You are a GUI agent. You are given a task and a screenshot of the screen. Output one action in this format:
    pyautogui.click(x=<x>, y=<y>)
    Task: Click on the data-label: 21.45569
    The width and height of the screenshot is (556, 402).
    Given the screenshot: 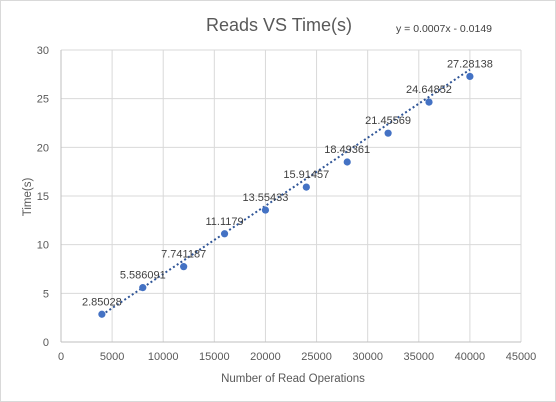 What is the action you would take?
    pyautogui.click(x=388, y=121)
    